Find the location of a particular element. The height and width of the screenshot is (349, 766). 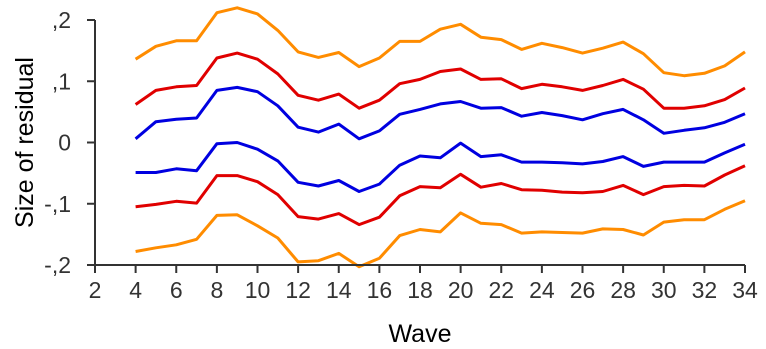

x-tick-label: 28 is located at coordinates (623, 290).